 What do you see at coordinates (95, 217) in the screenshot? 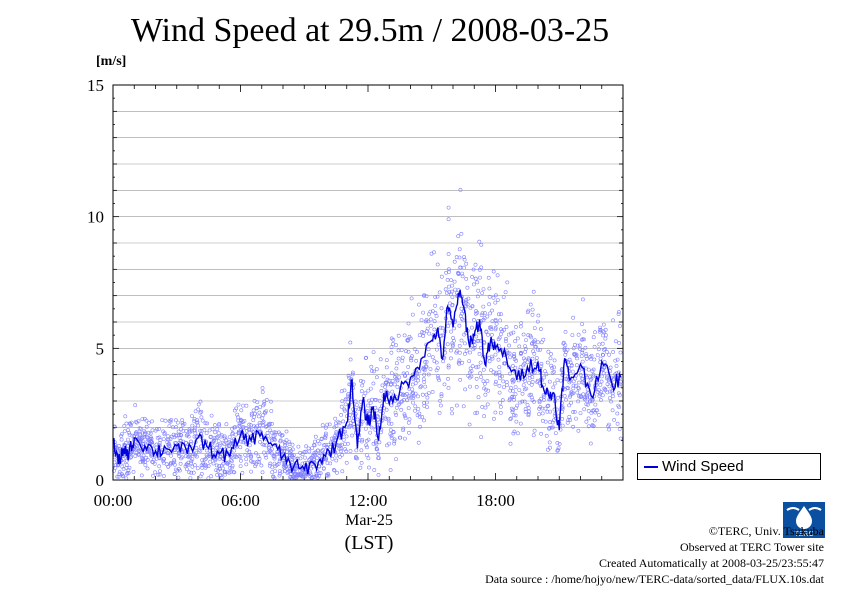
I see `y-tick-label: 10` at bounding box center [95, 217].